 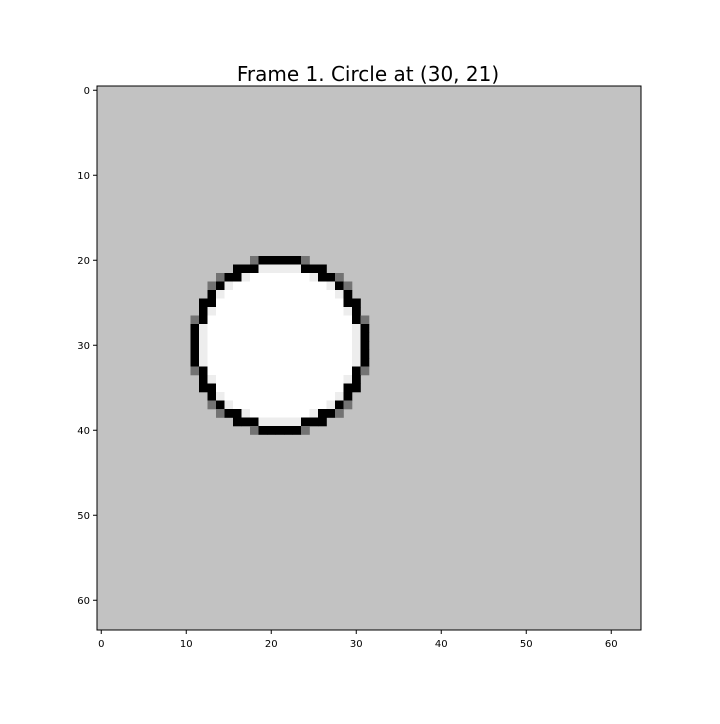 I want to click on y-axis: 0 10 20 30 40 50 60, so click(x=87, y=346).